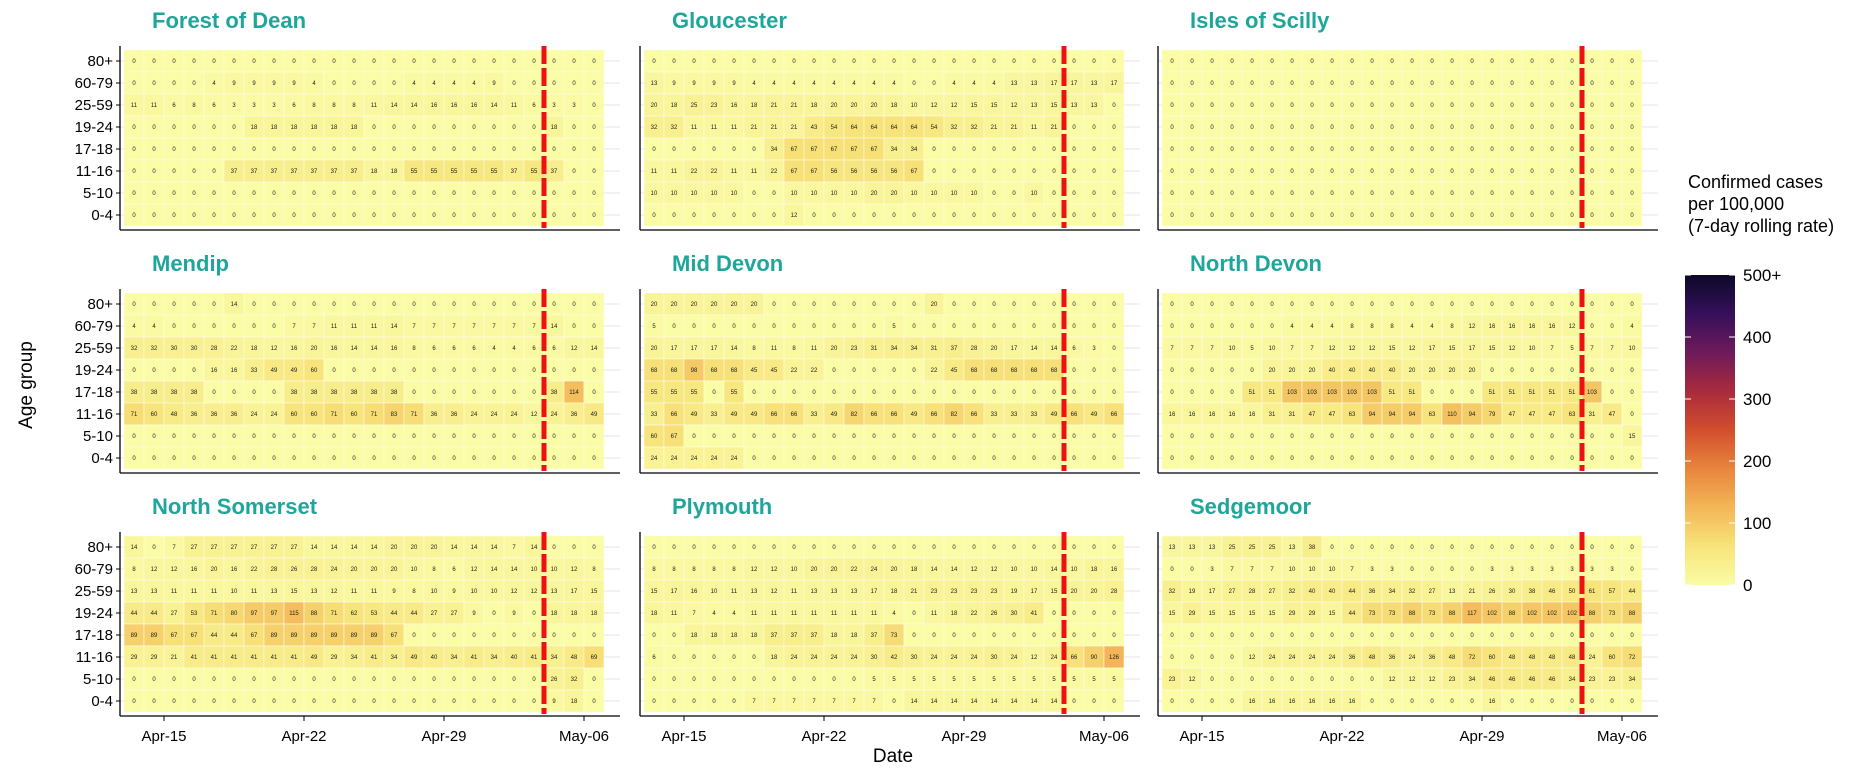 The image size is (1874, 770). Describe the element at coordinates (1341, 736) in the screenshot. I see `x-tick-label: Apr-22` at that location.